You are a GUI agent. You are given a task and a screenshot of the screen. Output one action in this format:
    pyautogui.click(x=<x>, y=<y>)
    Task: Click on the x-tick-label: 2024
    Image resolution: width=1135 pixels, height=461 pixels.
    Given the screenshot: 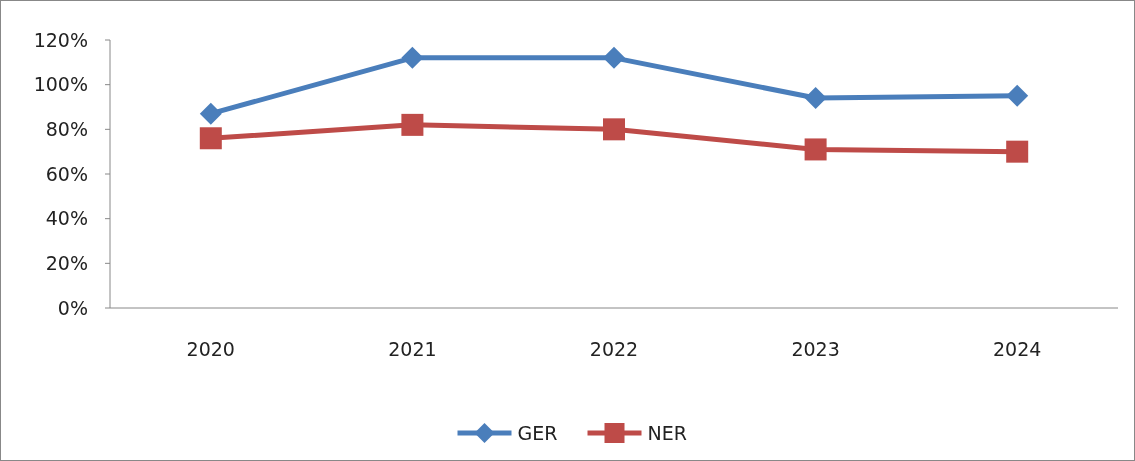 What is the action you would take?
    pyautogui.click(x=1017, y=349)
    